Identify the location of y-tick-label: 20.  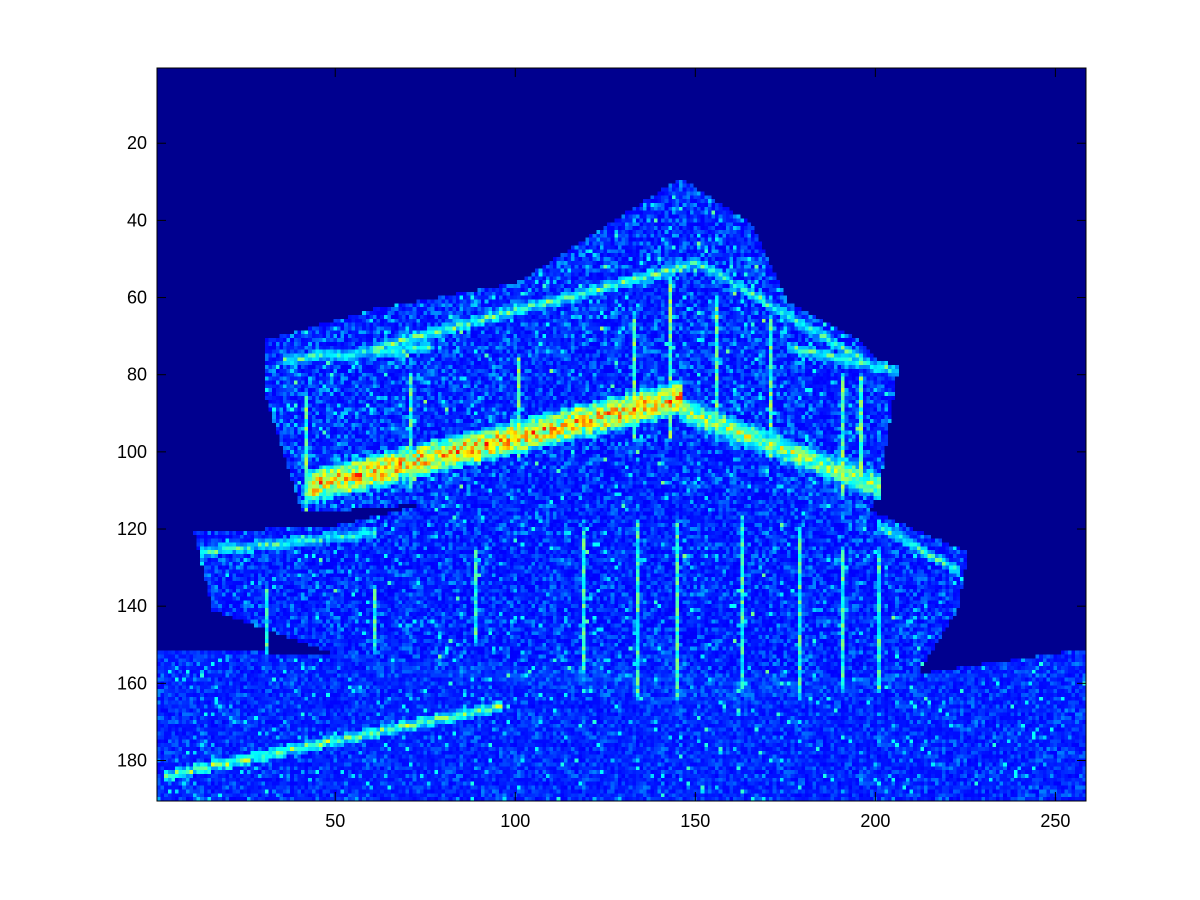
(137, 143).